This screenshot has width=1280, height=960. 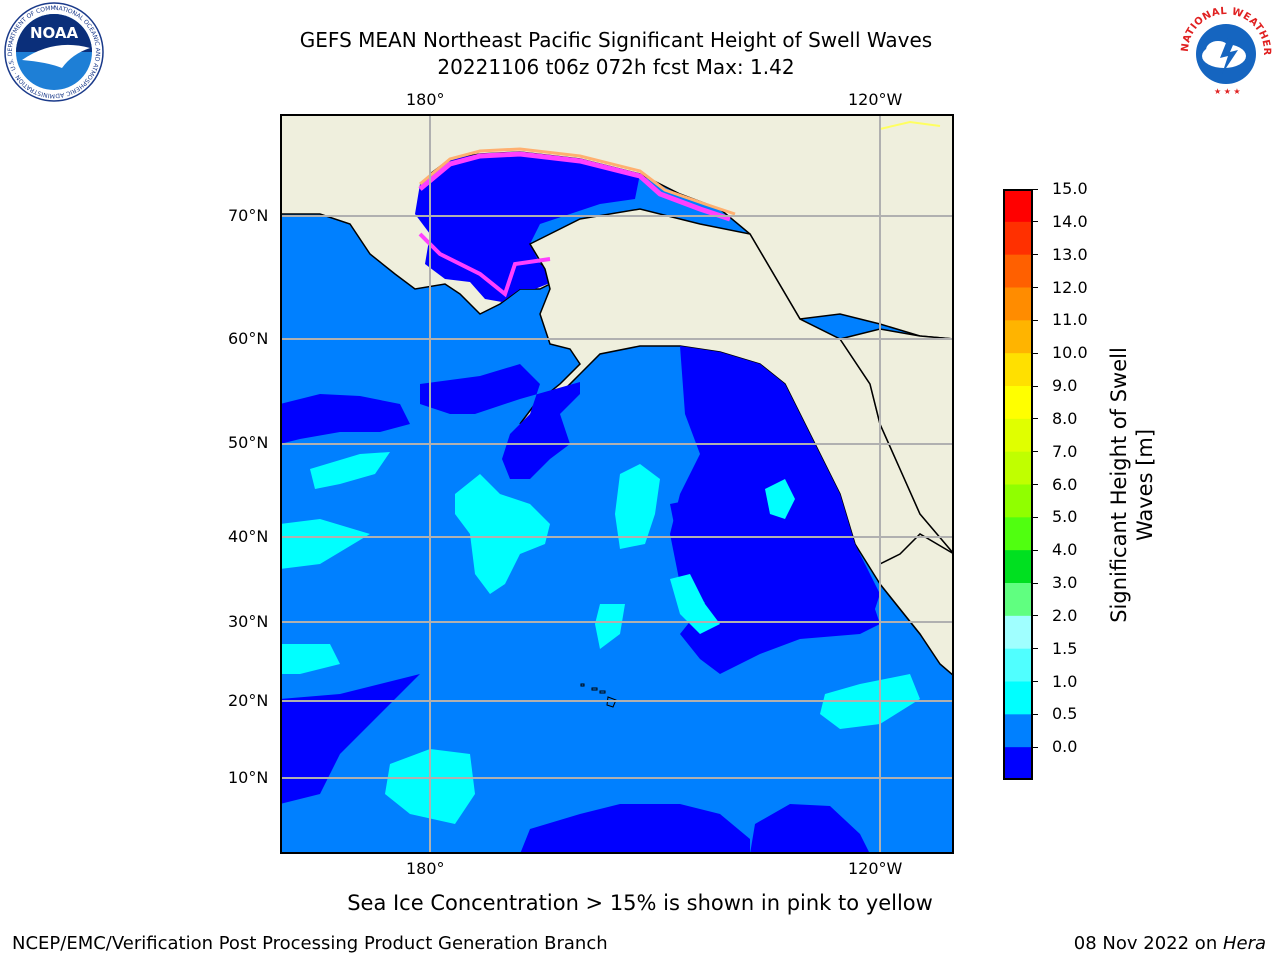 I want to click on colorbar-tick-label: 11.0, so click(x=1070, y=320).